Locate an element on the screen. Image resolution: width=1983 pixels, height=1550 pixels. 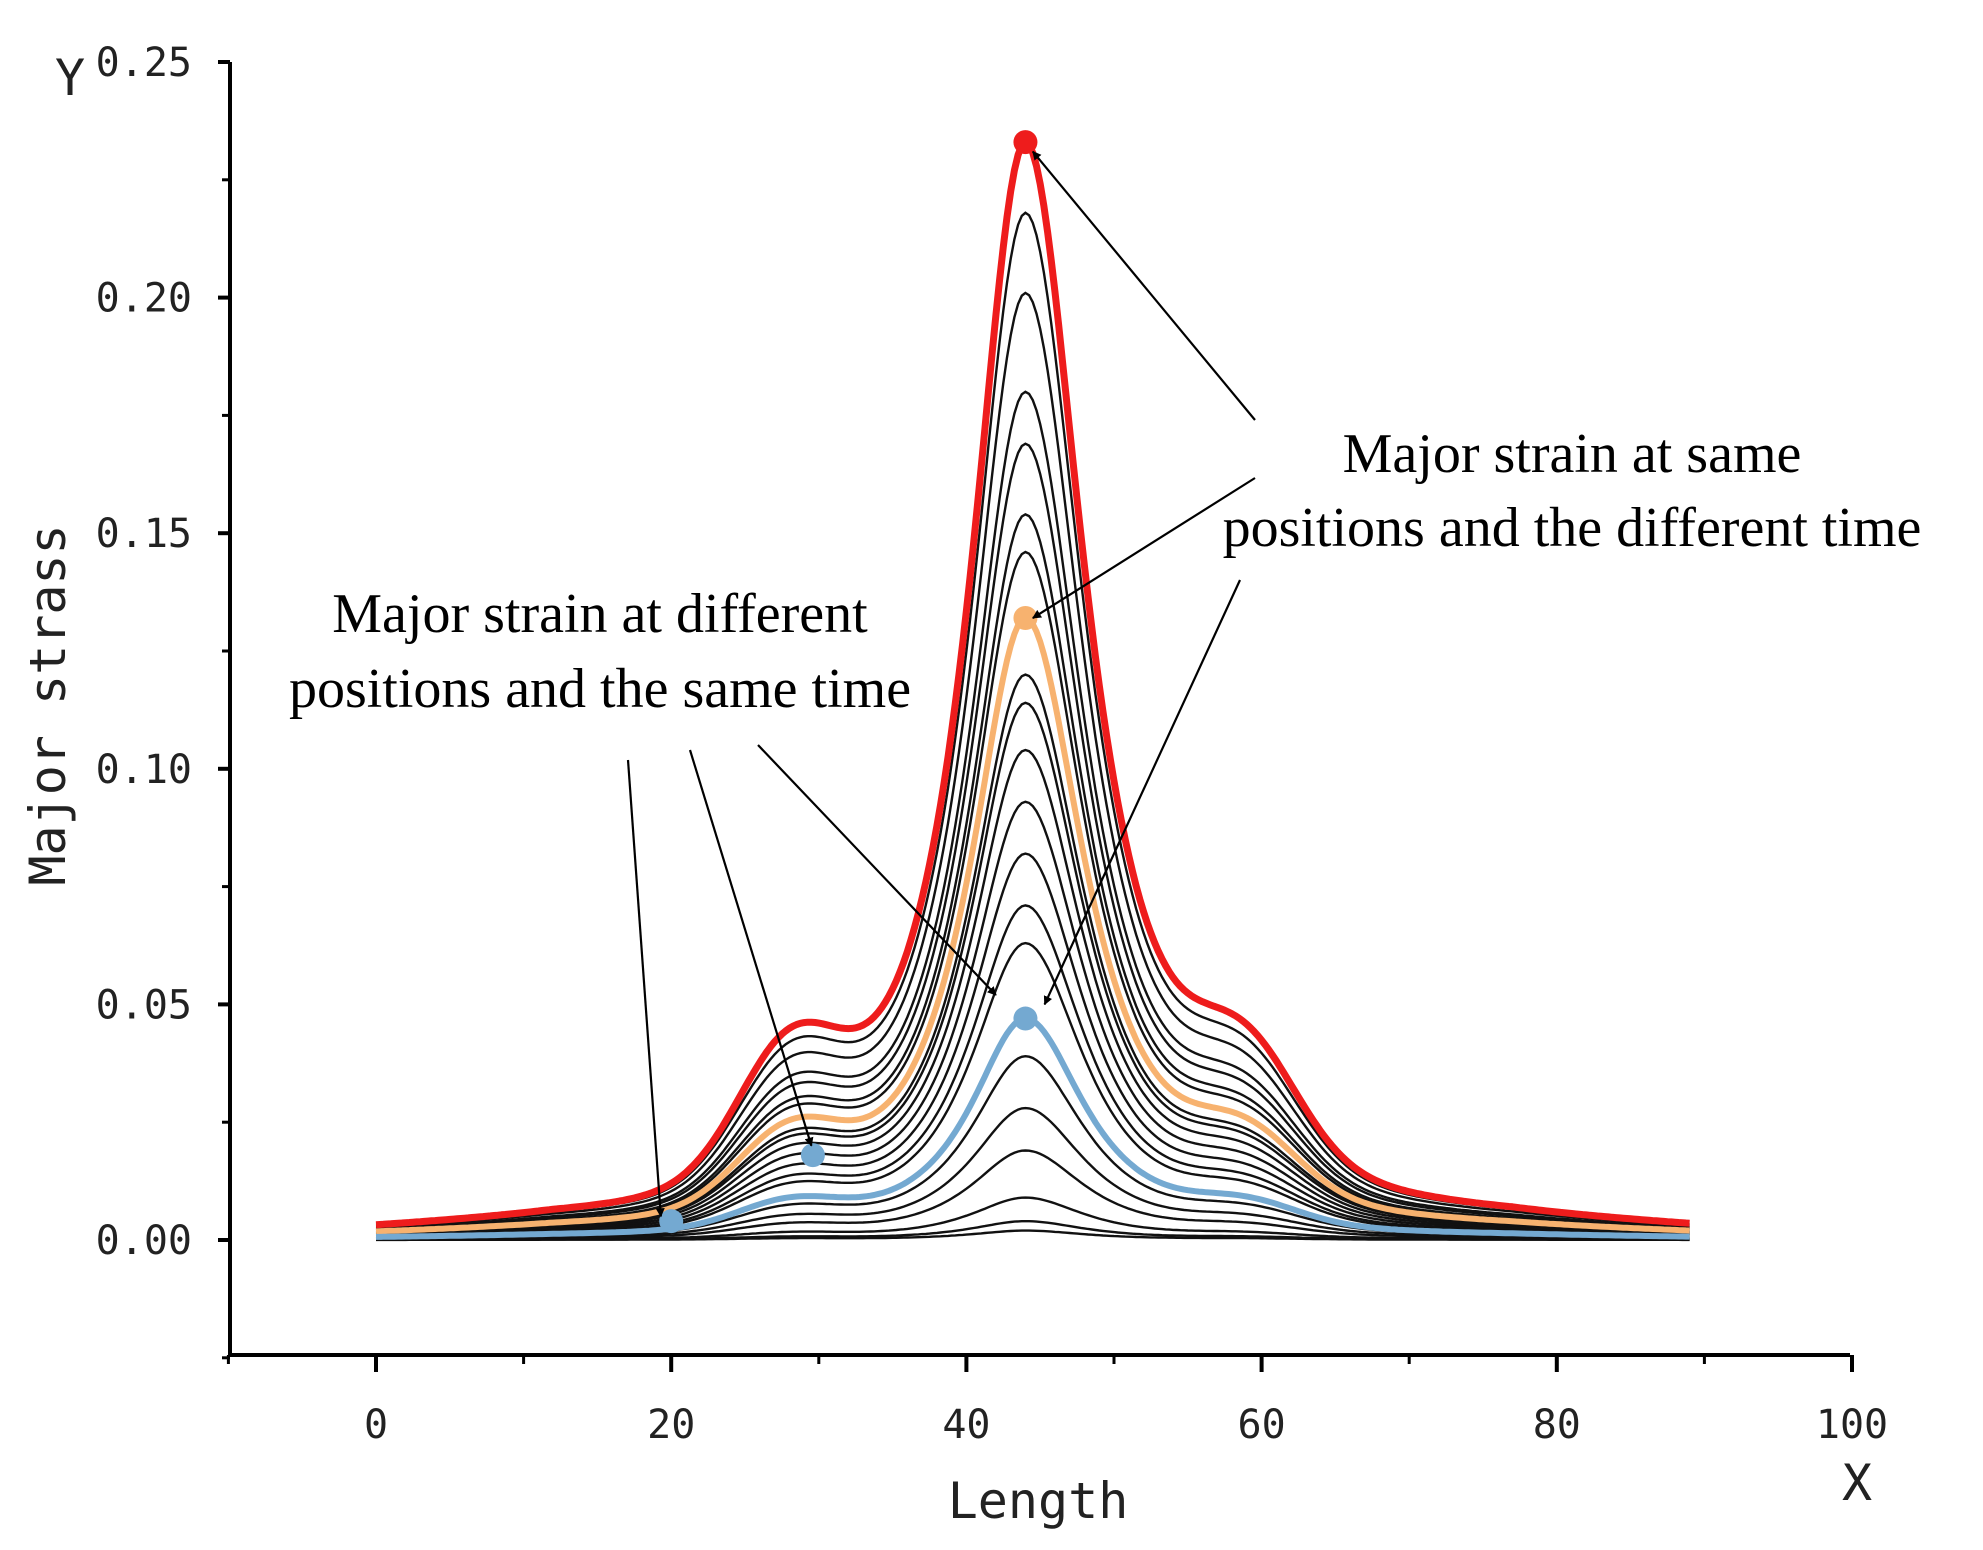
annotation-different-line2: positions and the same time is located at coordinates (600, 689).